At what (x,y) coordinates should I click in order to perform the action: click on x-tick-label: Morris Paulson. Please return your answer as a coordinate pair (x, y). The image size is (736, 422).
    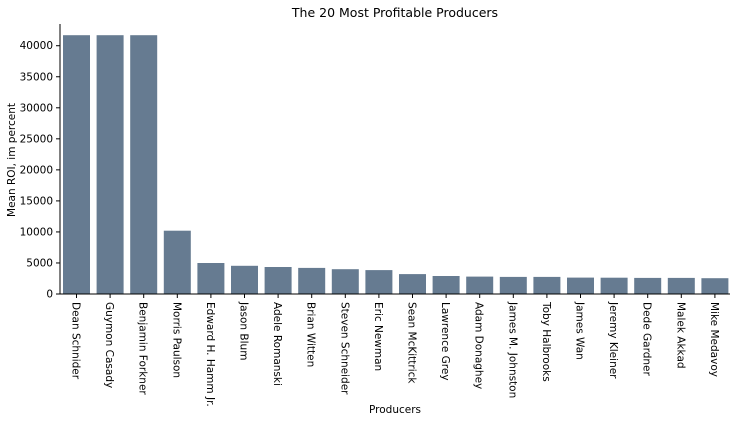
    Looking at the image, I should click on (176, 340).